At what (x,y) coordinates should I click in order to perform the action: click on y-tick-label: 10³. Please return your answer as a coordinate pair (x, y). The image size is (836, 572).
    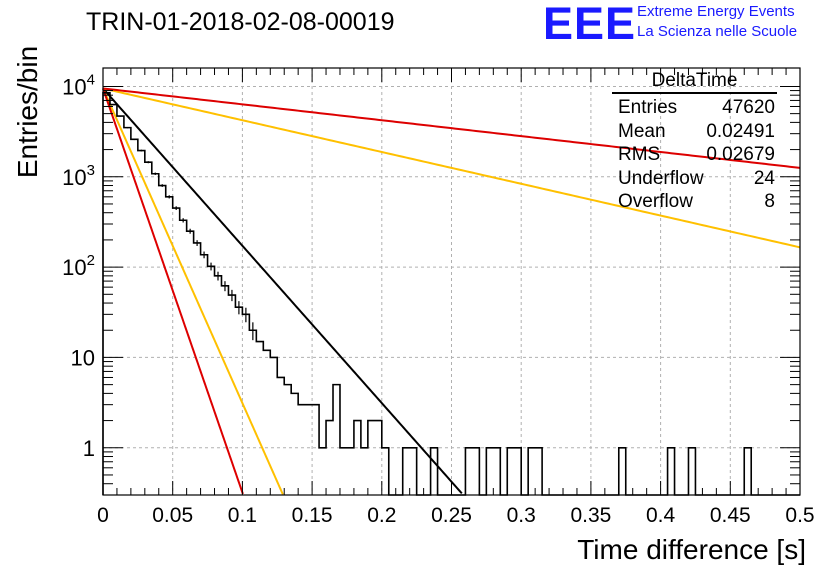
    Looking at the image, I should click on (78, 176).